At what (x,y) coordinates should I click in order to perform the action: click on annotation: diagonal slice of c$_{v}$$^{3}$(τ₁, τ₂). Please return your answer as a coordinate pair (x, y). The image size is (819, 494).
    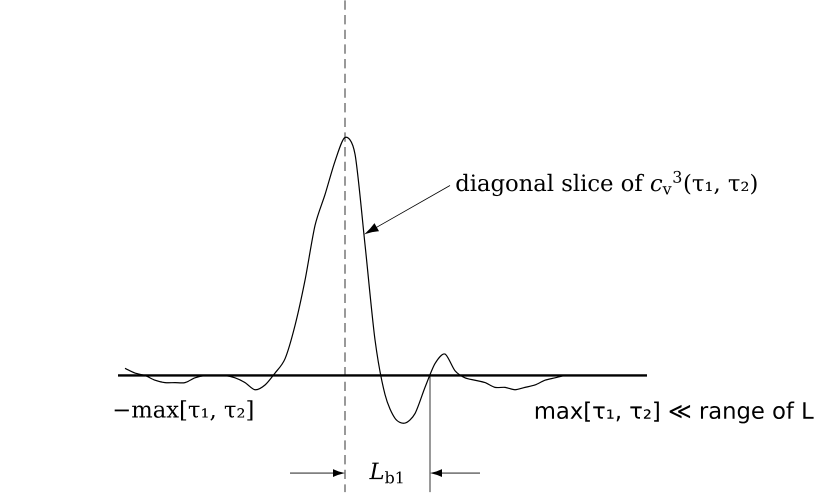
    Looking at the image, I should click on (606, 183).